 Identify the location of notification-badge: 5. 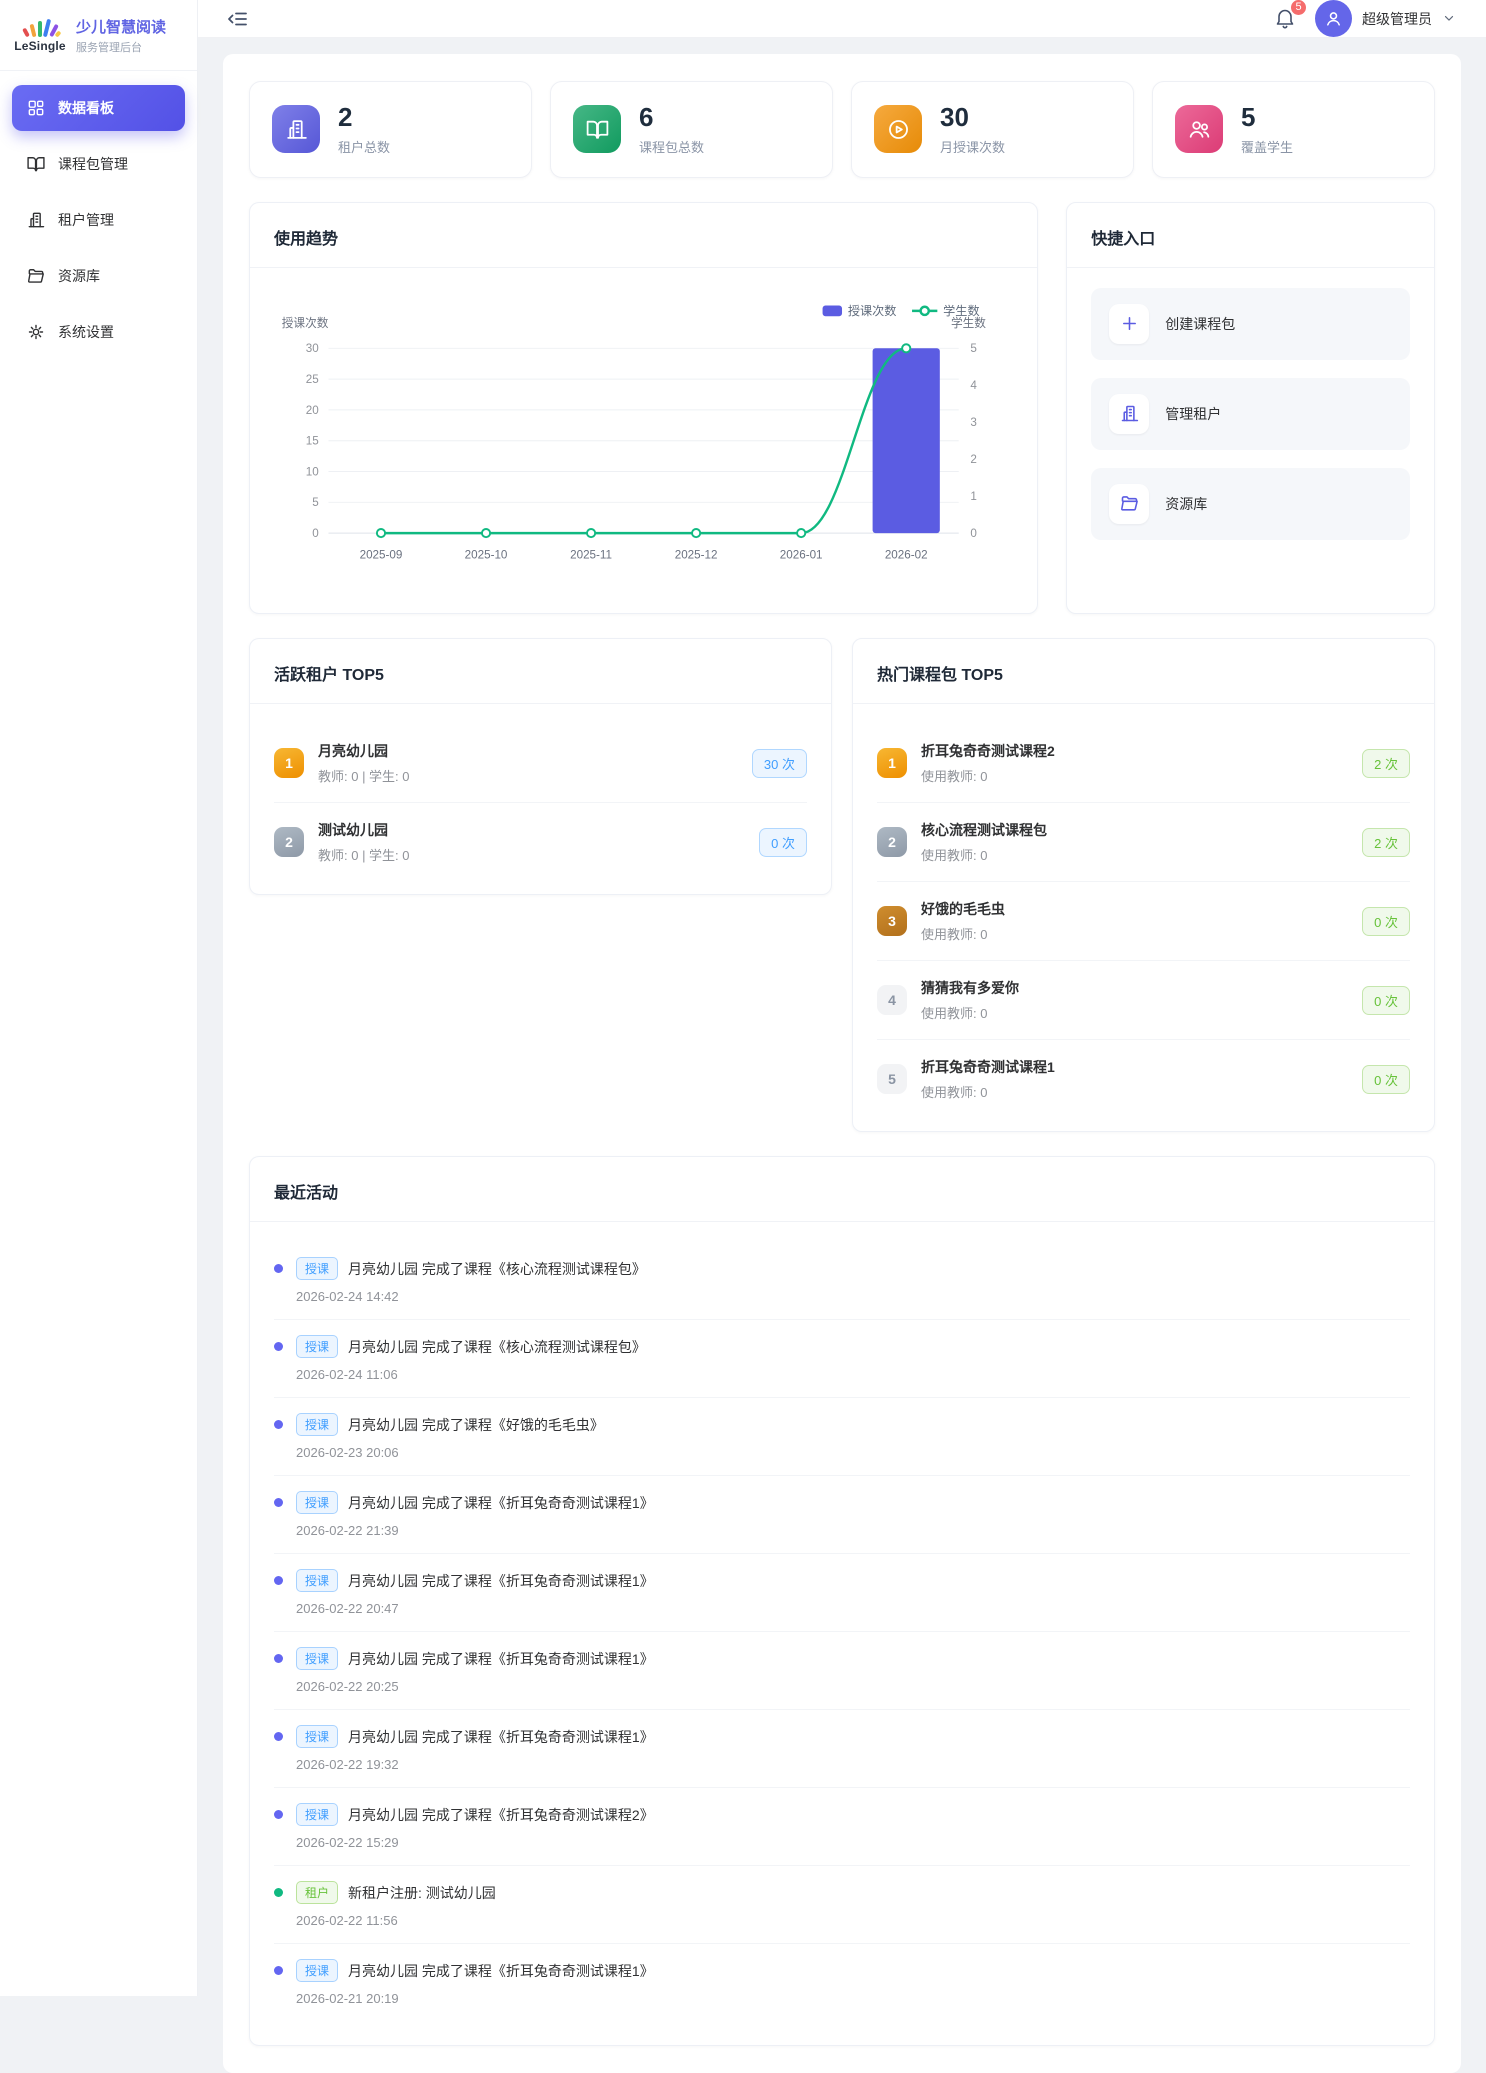
(1298, 8).